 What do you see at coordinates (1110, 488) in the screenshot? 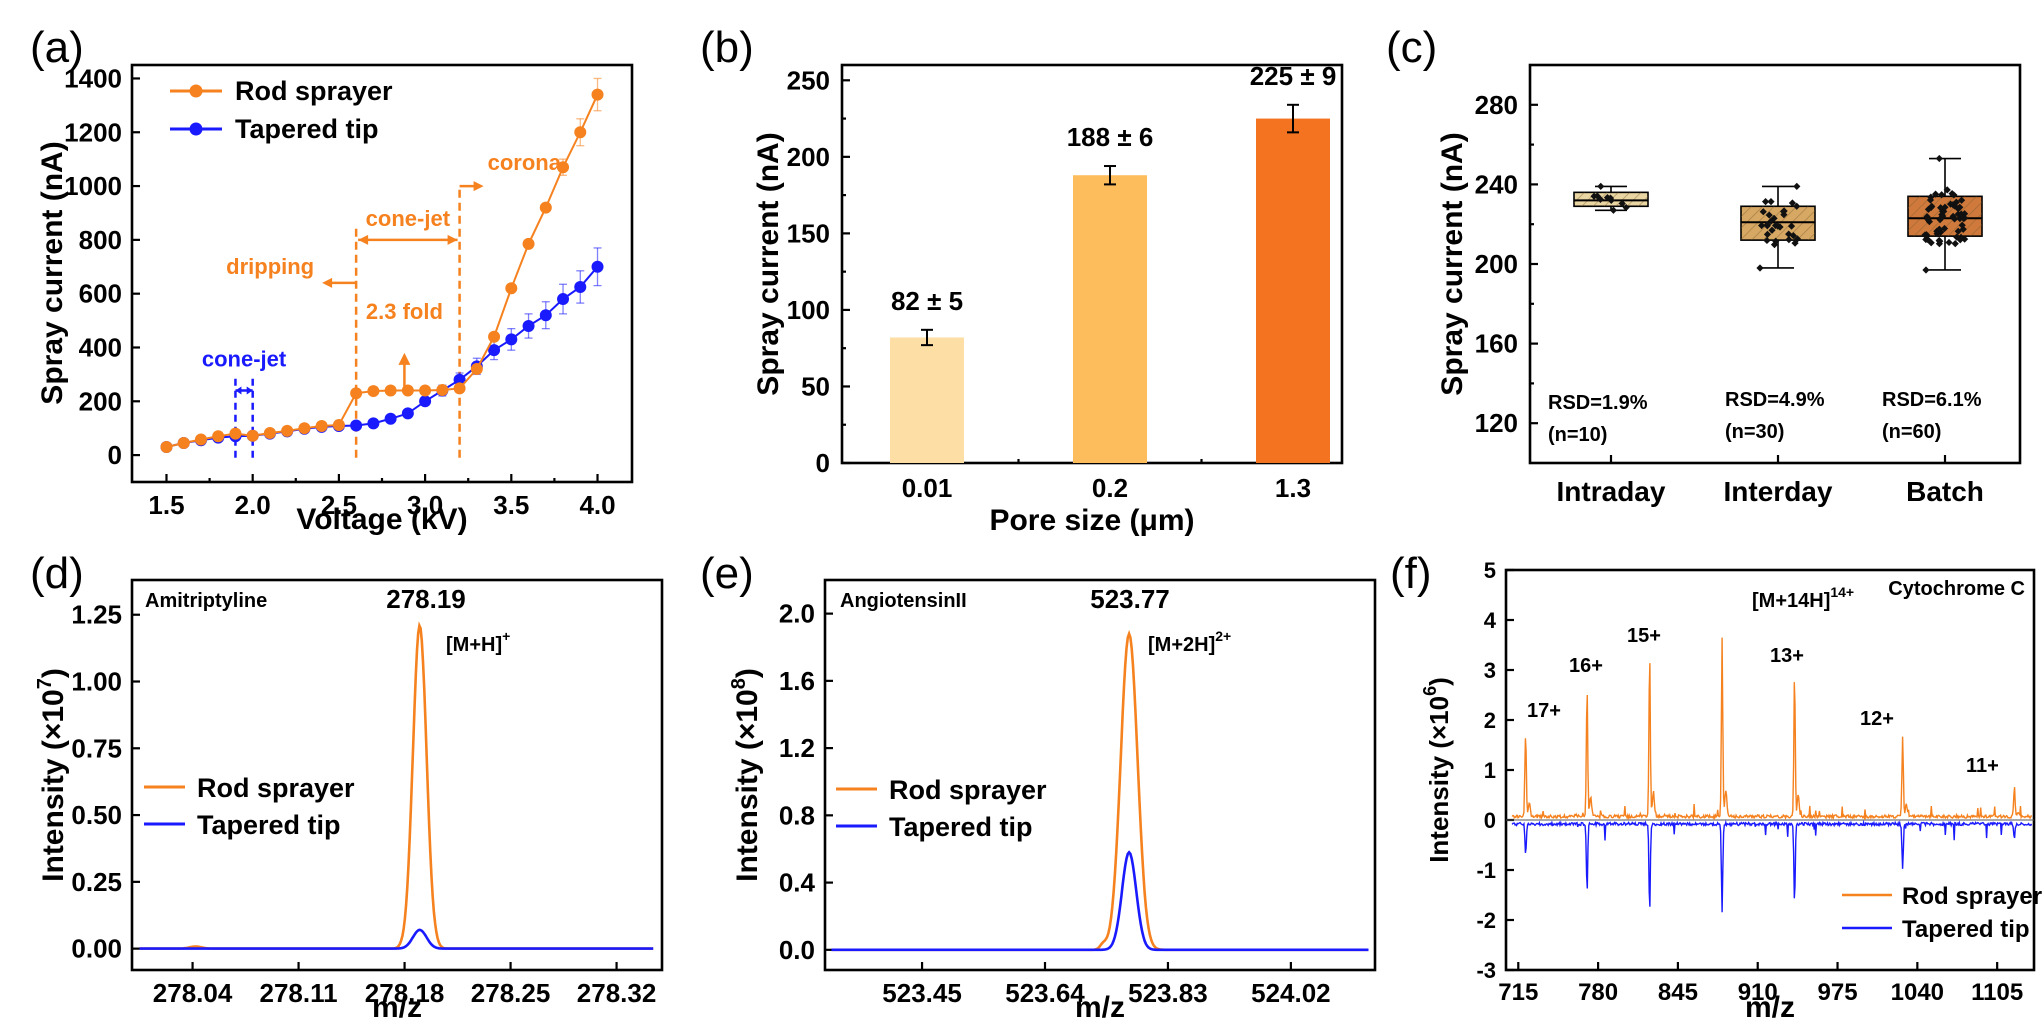
I see `x-tick-label: 0.2` at bounding box center [1110, 488].